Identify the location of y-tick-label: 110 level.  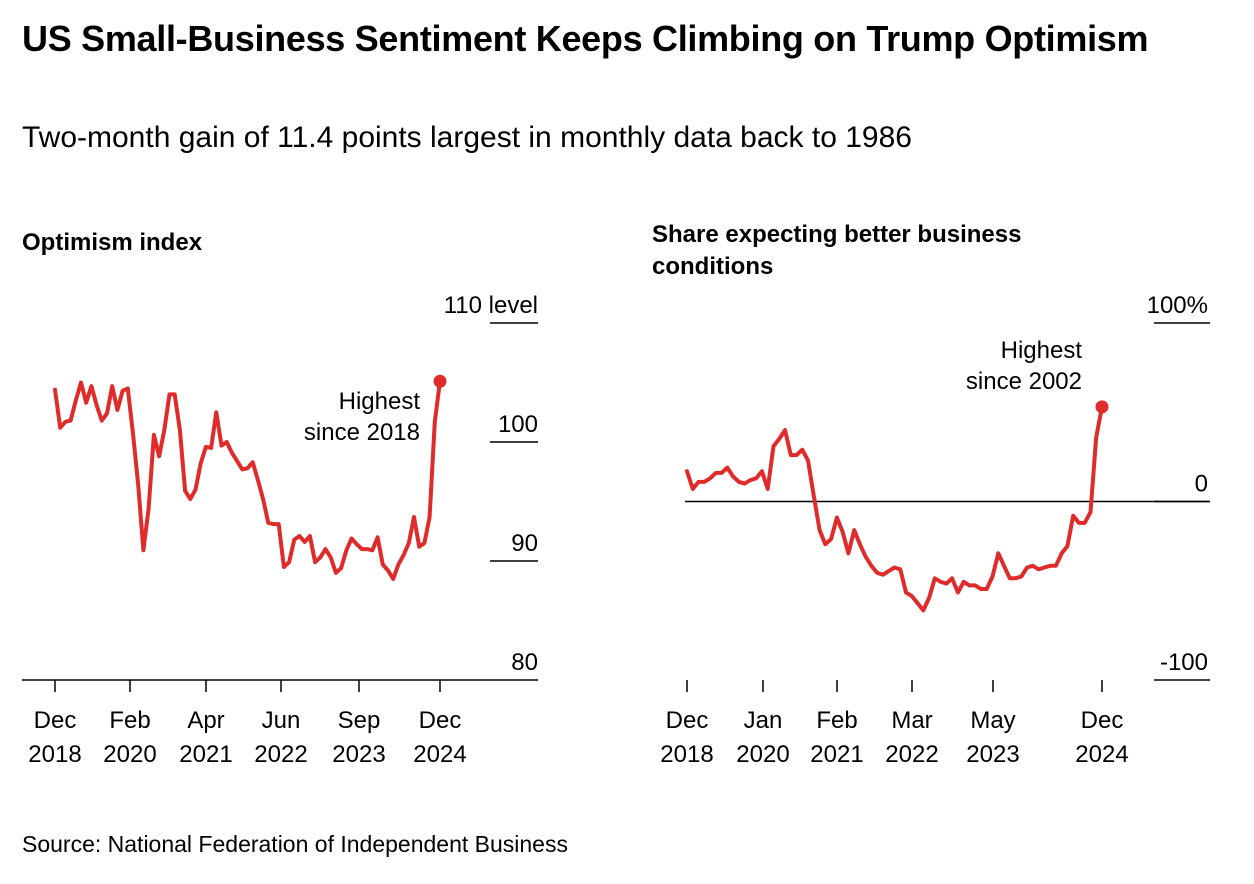
(491, 305).